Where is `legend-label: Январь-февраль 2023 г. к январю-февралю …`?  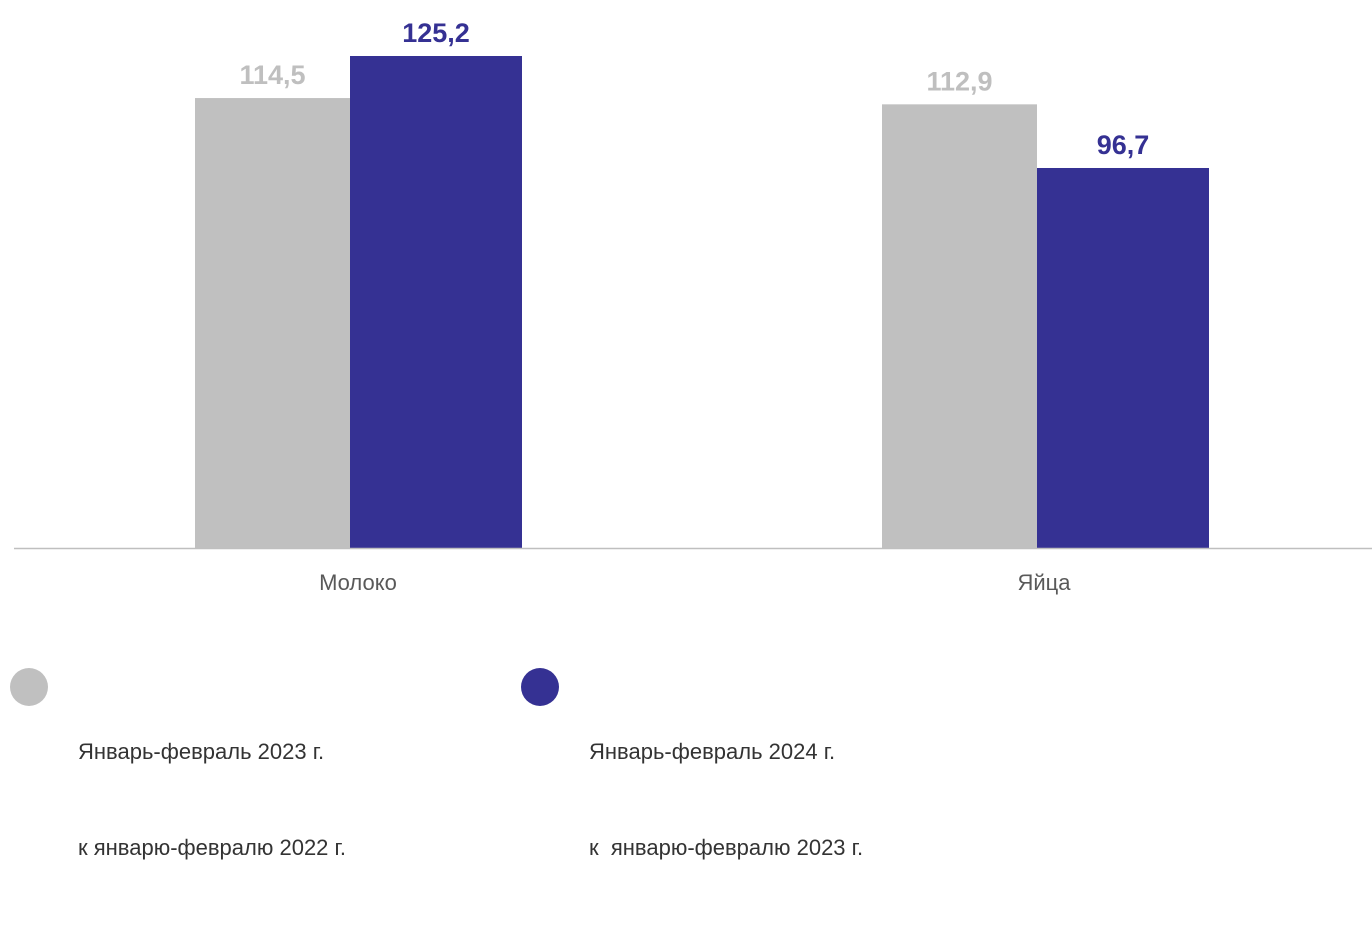
legend-label: Январь-февраль 2023 г. к январю-февралю … is located at coordinates (212, 800).